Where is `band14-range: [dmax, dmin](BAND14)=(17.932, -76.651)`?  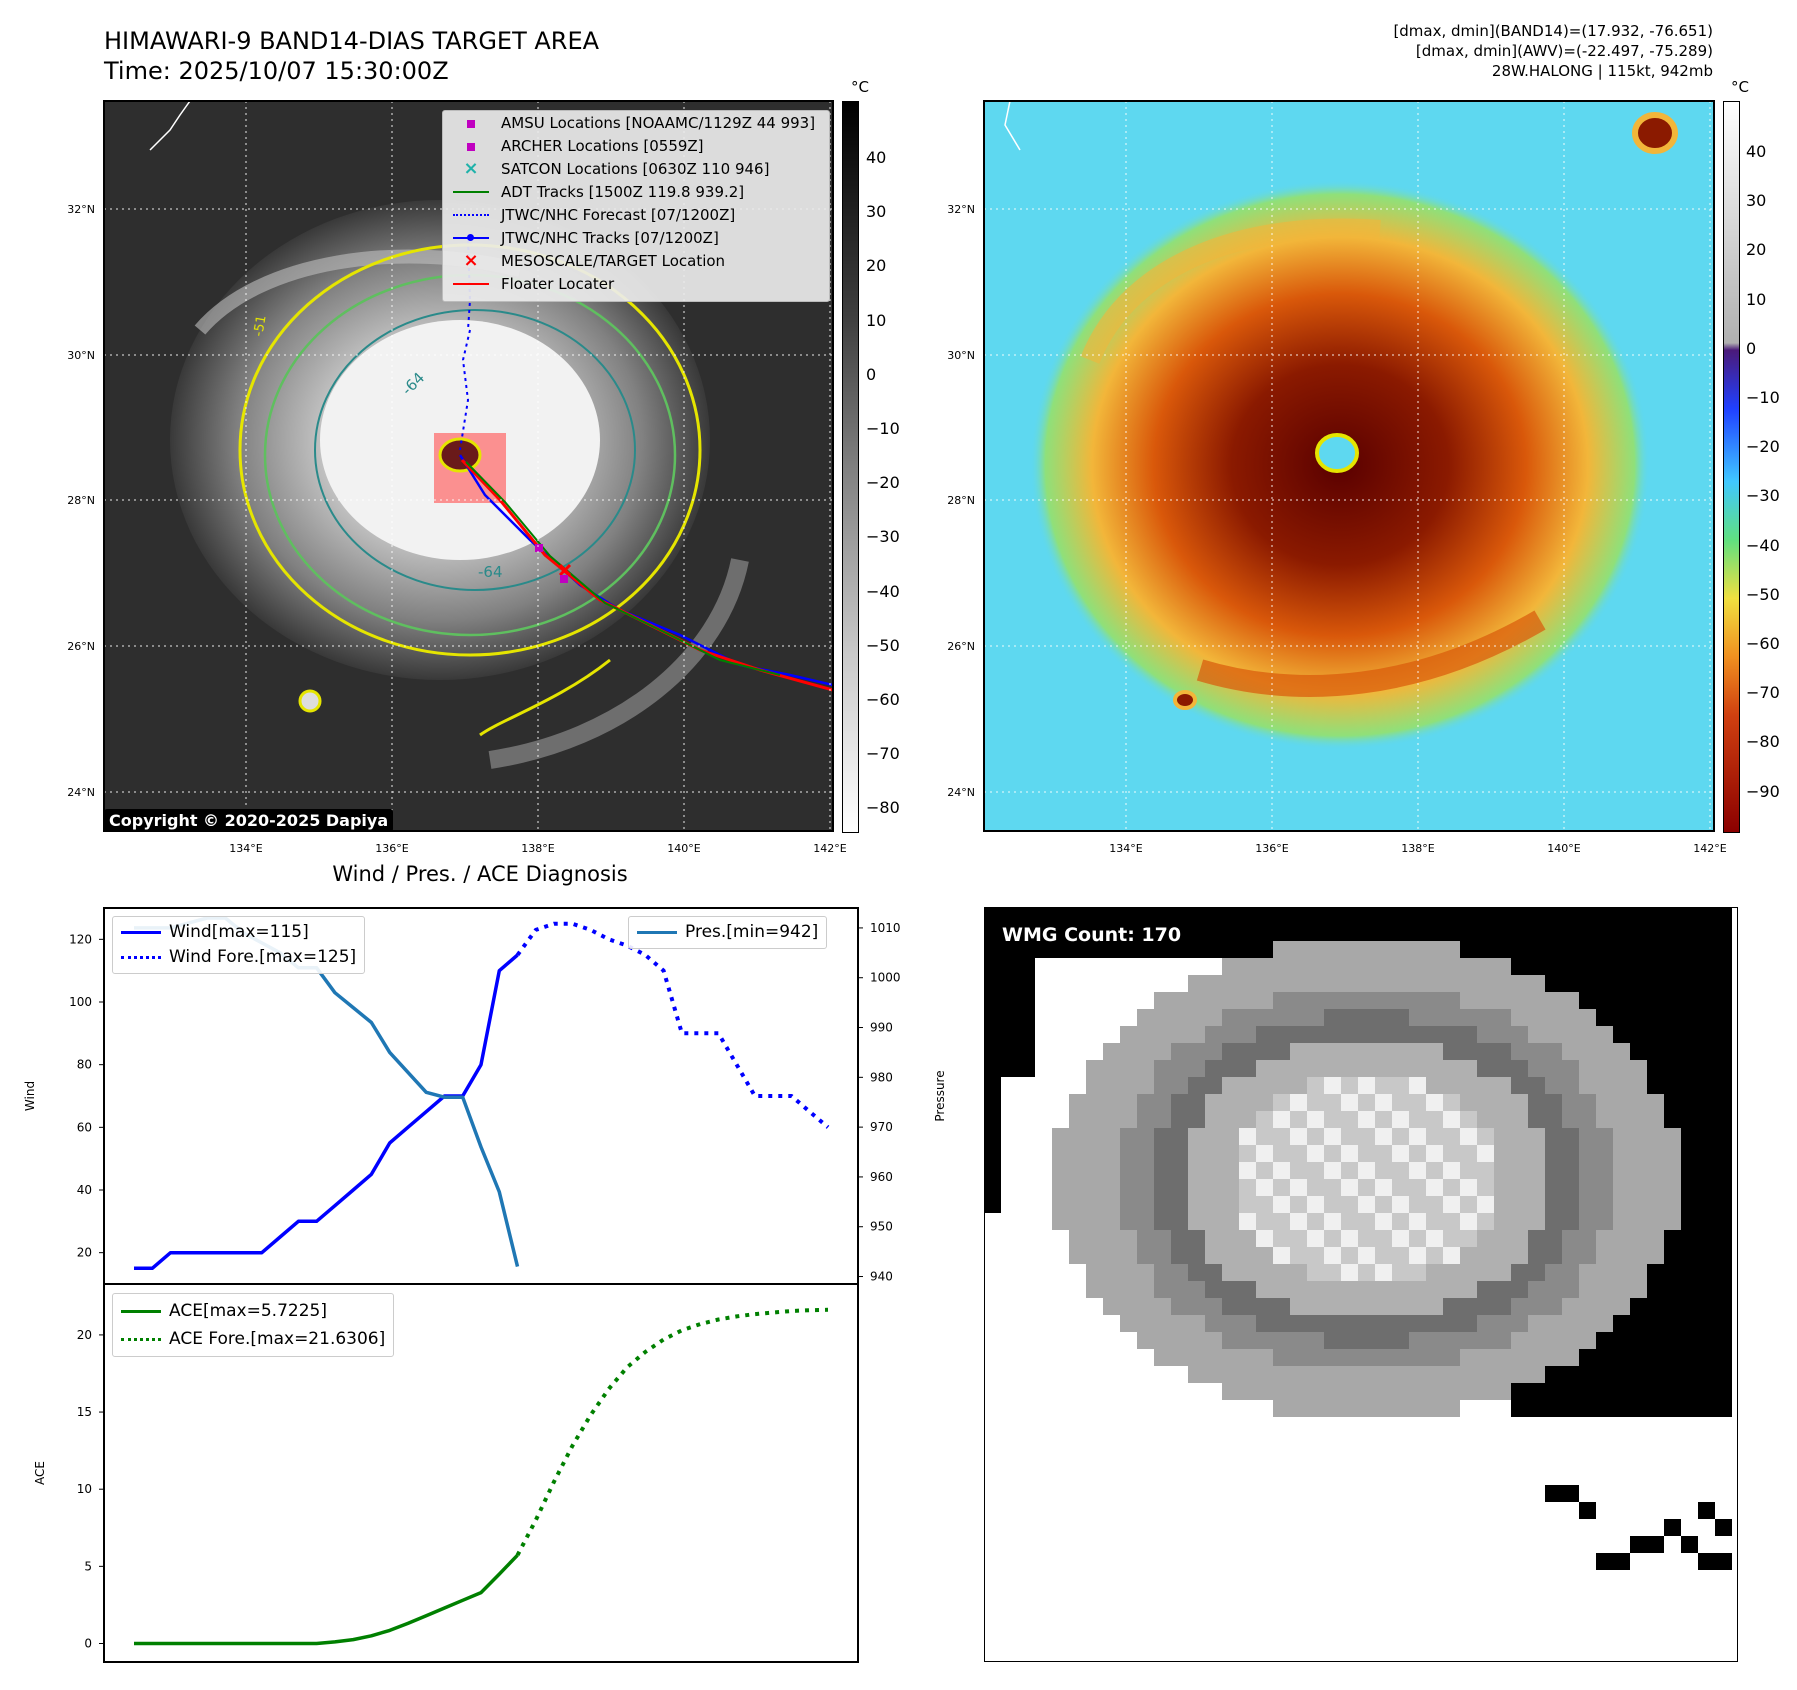
band14-range: [dmax, dmin](BAND14)=(17.932, -76.651) is located at coordinates (1553, 31).